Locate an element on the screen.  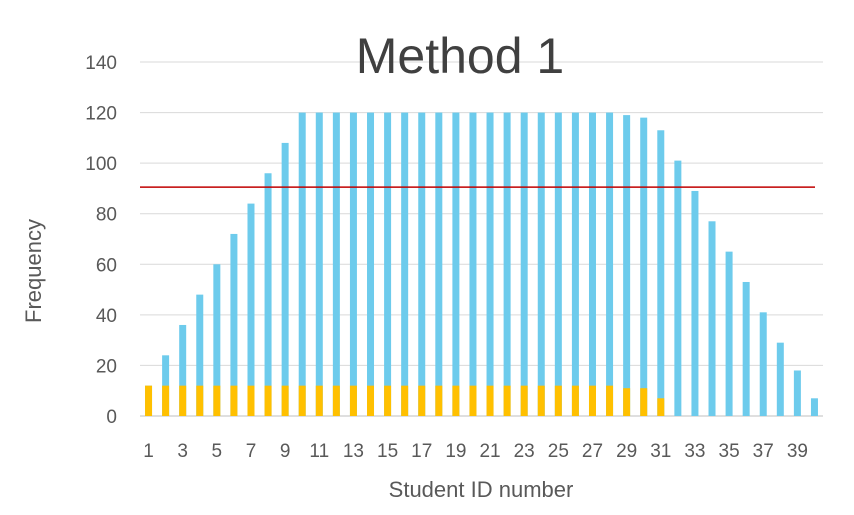
x-axis-label: Student ID number is located at coordinates (481, 489).